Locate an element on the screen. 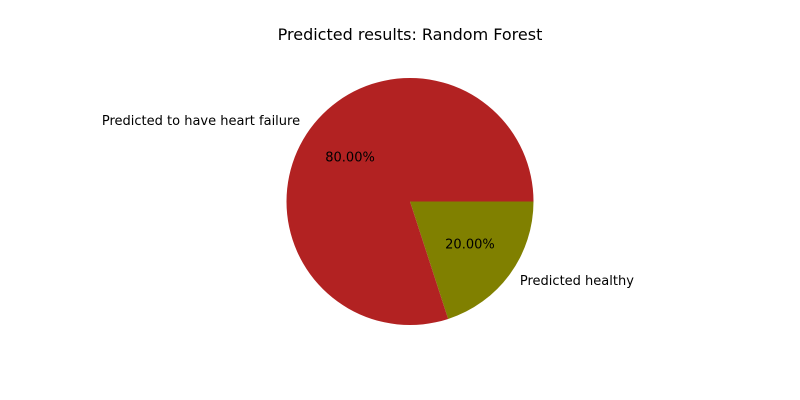 The width and height of the screenshot is (800, 400). pie-slice-label-predicted-to-have-heart-failure: Predicted to have heart failure is located at coordinates (201, 121).